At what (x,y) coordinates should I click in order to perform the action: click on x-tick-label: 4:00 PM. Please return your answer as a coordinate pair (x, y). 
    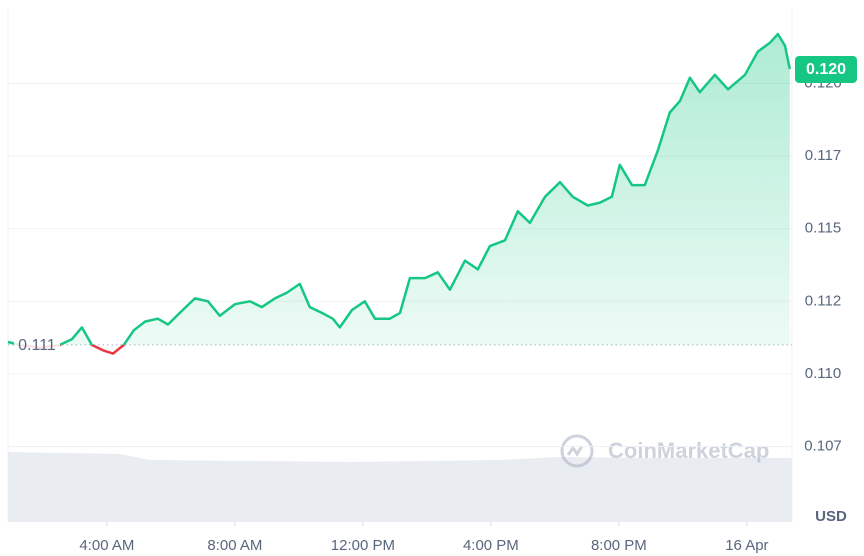
    Looking at the image, I should click on (491, 545).